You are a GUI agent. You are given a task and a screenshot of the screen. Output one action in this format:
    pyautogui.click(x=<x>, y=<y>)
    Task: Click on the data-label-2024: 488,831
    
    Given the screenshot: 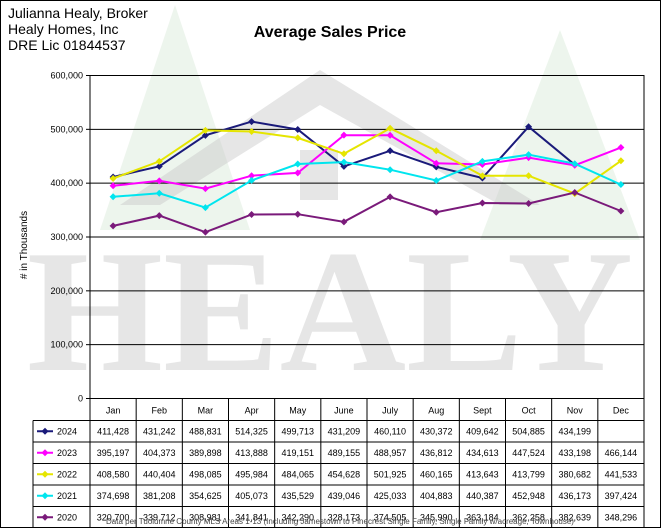 What is the action you would take?
    pyautogui.click(x=205, y=431)
    